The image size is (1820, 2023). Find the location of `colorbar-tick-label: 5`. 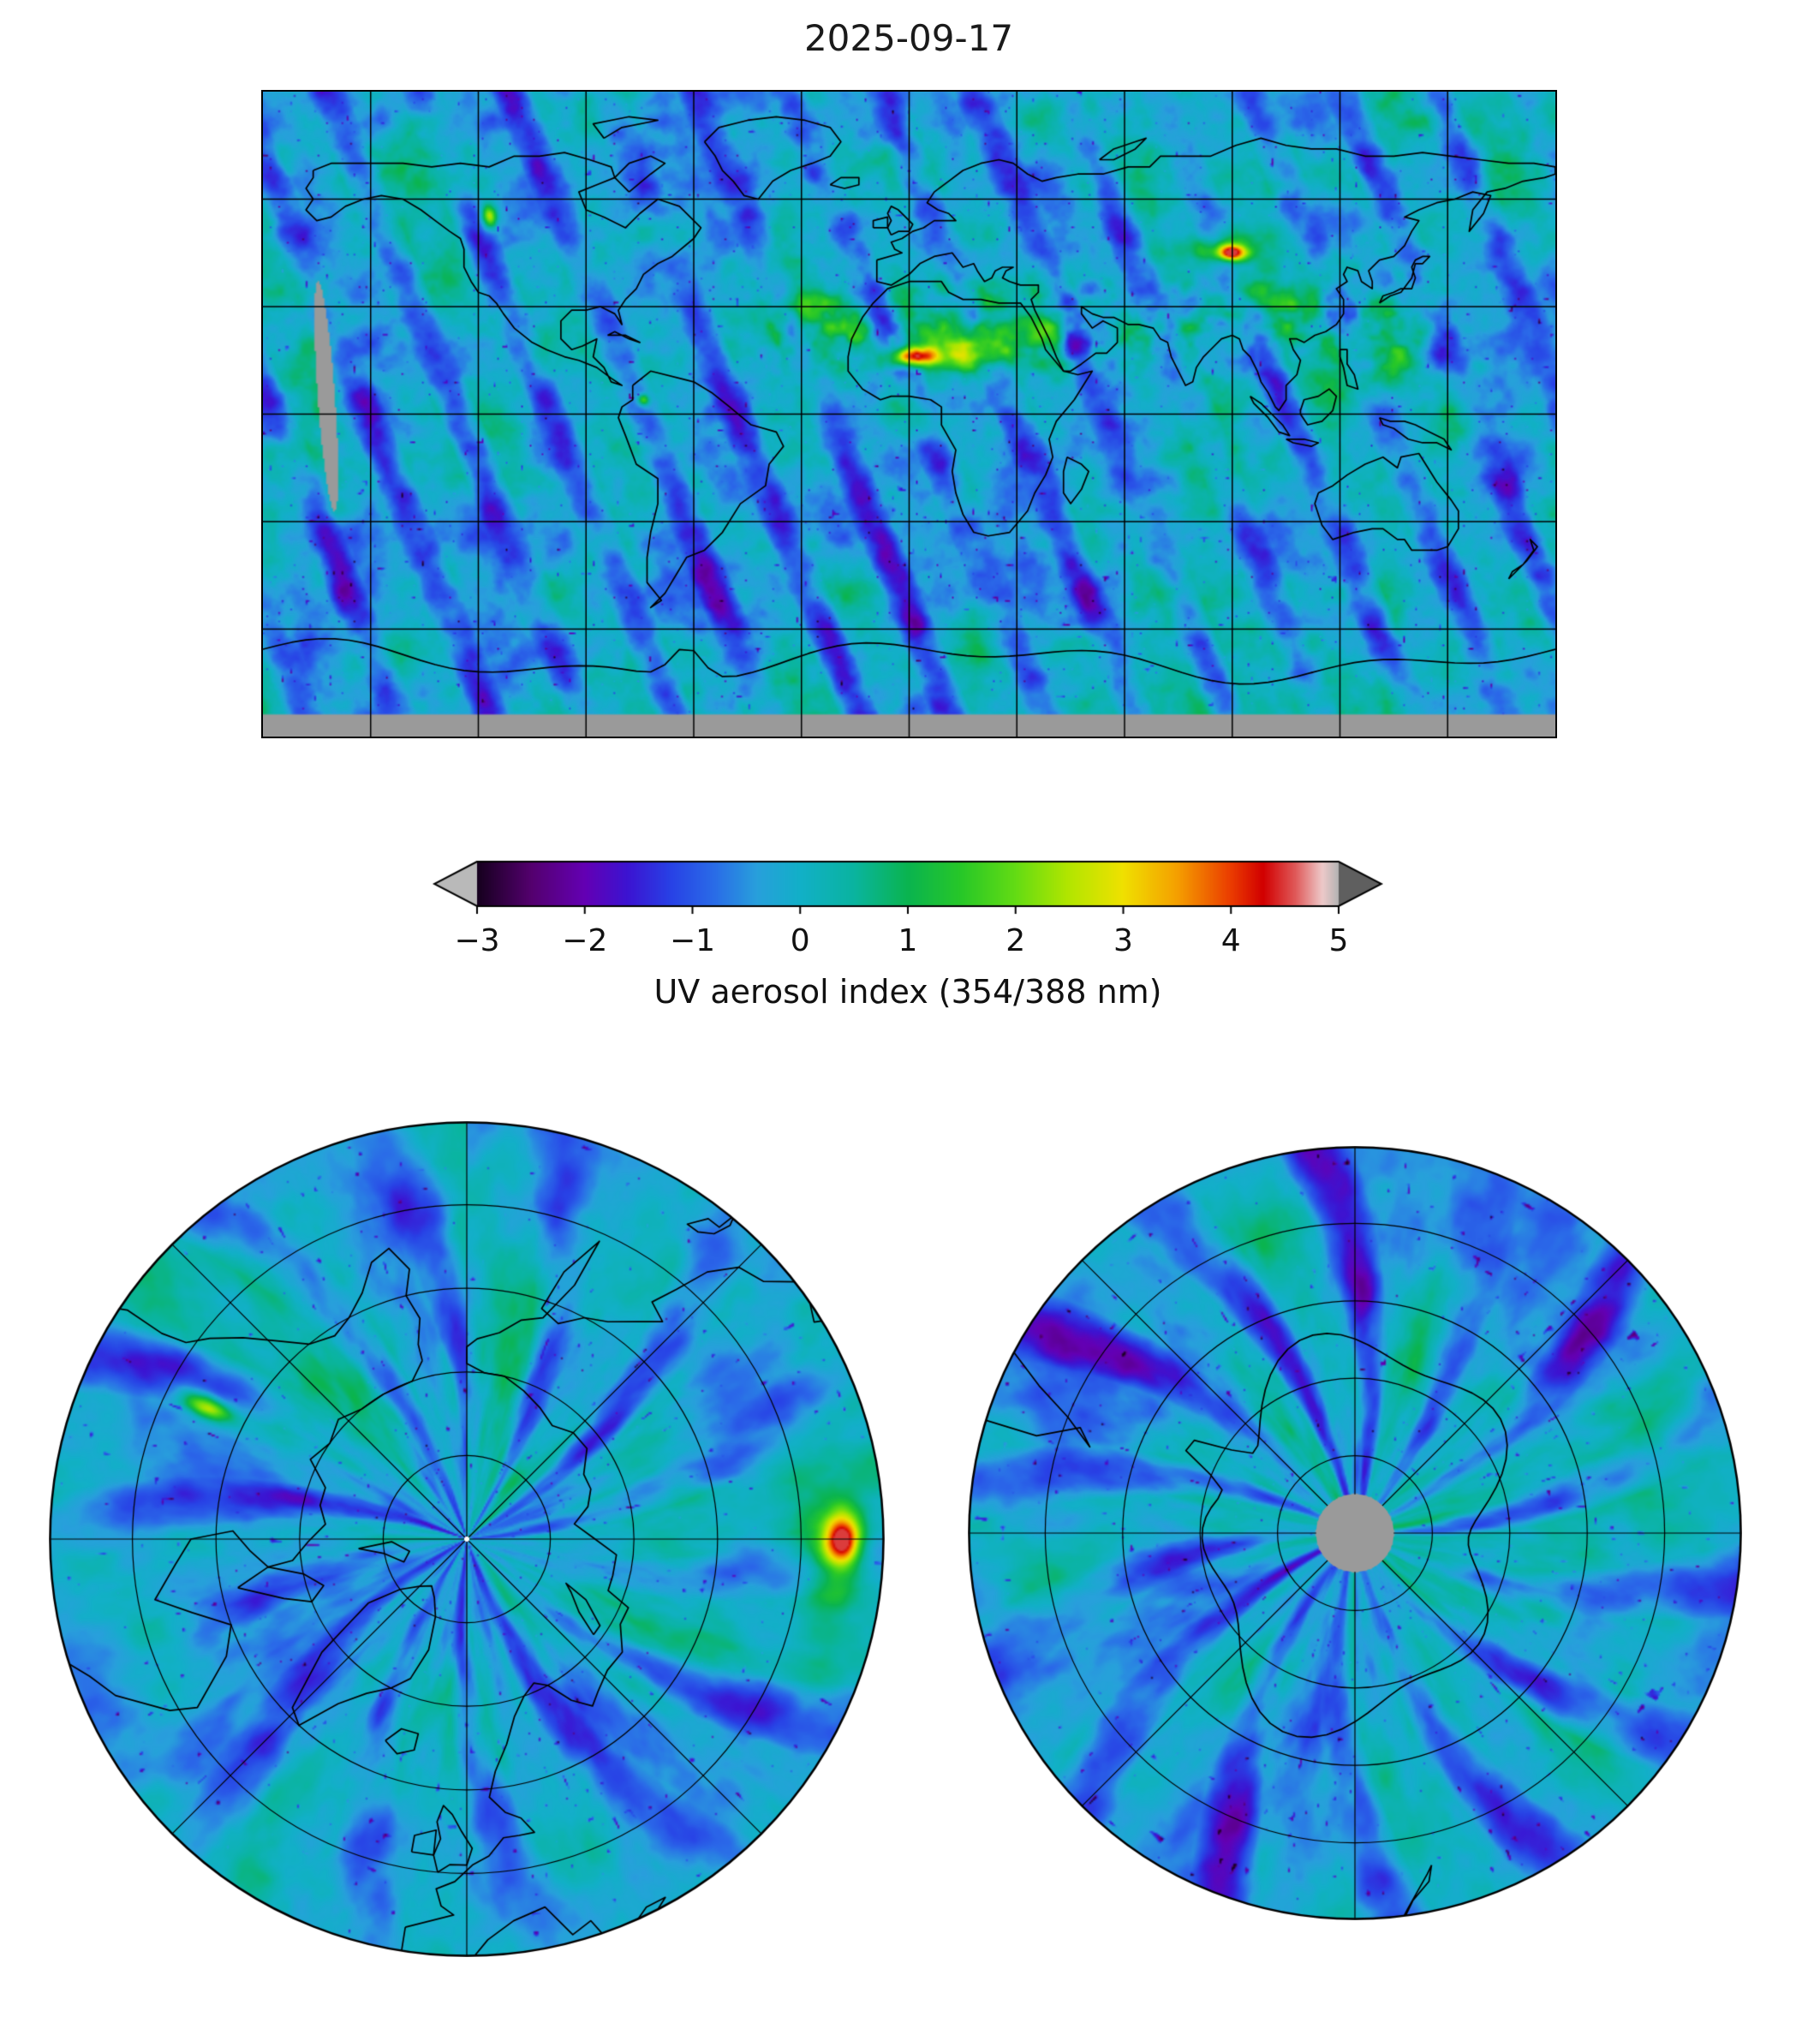

colorbar-tick-label: 5 is located at coordinates (1338, 940).